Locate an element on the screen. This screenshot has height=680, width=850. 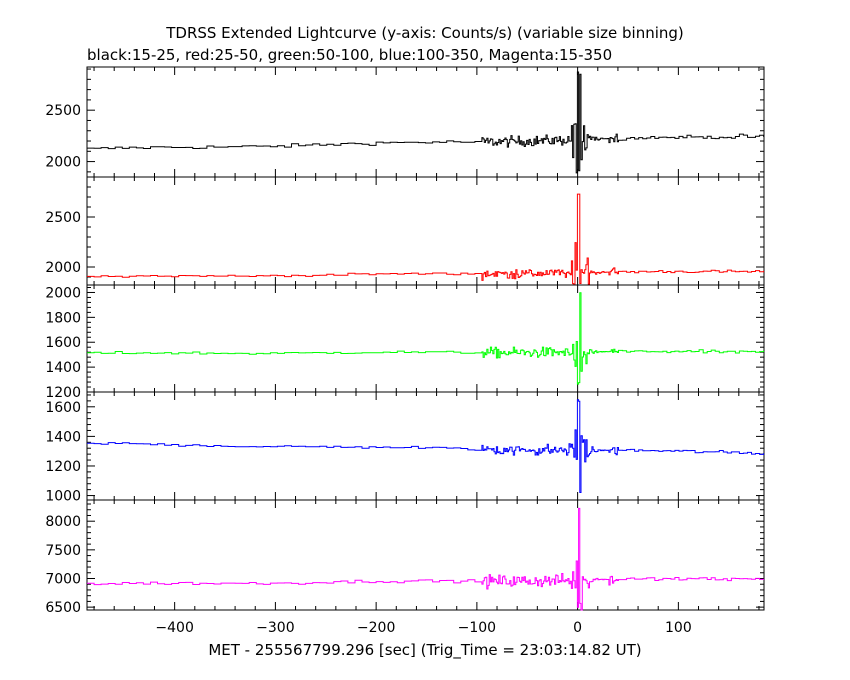
y-tick-label: 1000 is located at coordinates (63, 497).